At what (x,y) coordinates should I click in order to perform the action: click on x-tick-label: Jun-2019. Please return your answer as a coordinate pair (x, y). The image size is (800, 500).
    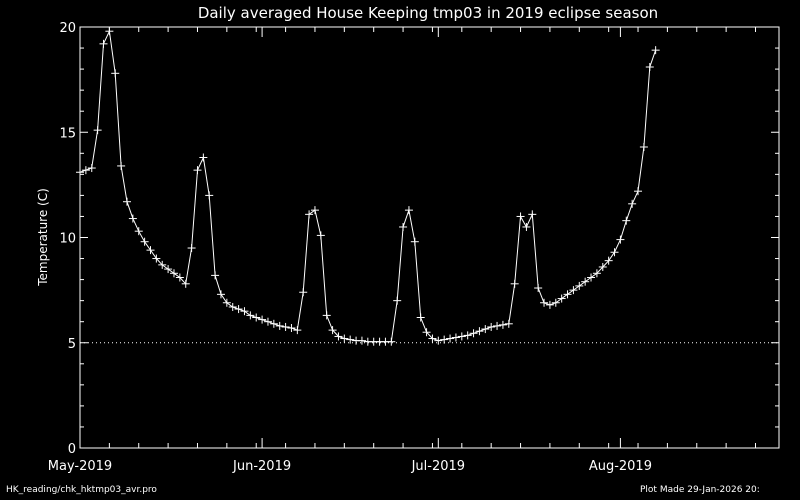
    Looking at the image, I should click on (261, 466).